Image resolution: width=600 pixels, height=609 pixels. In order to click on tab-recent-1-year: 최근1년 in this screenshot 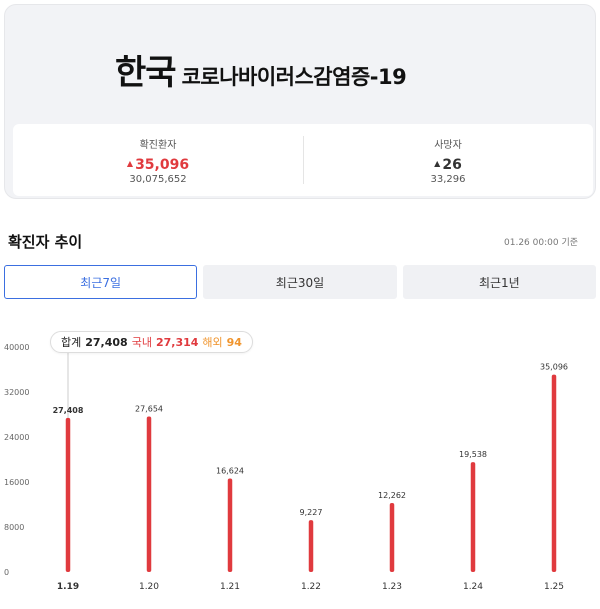, I will do `click(499, 282)`.